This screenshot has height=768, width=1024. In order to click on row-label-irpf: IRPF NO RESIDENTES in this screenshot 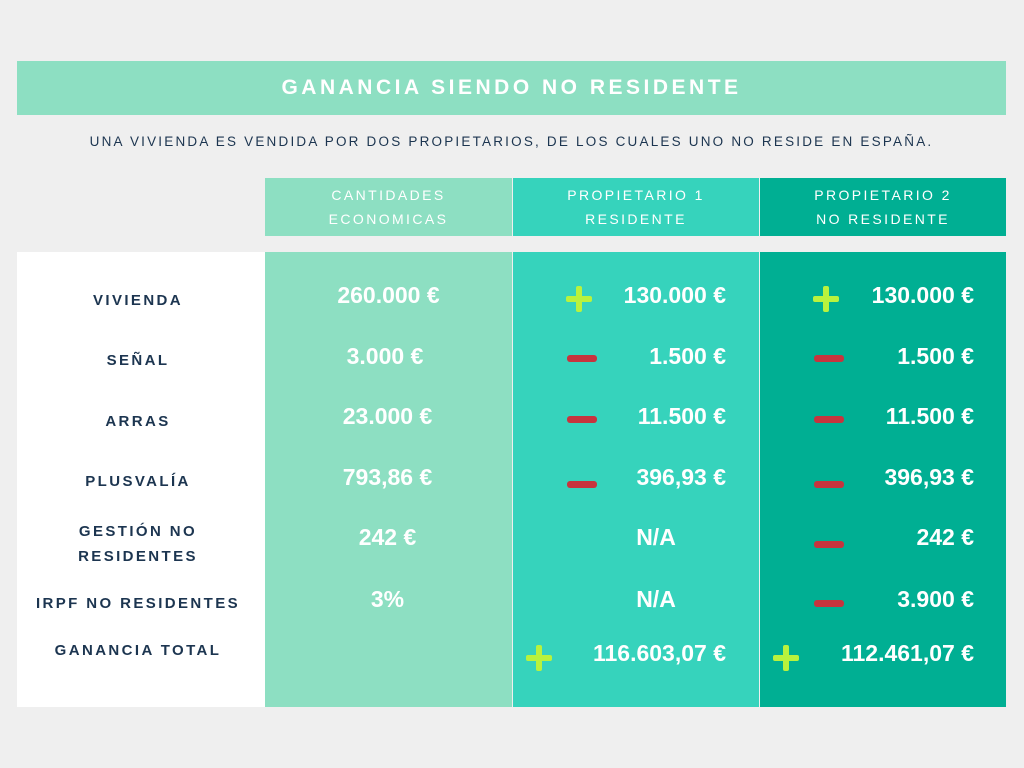, I will do `click(138, 603)`.